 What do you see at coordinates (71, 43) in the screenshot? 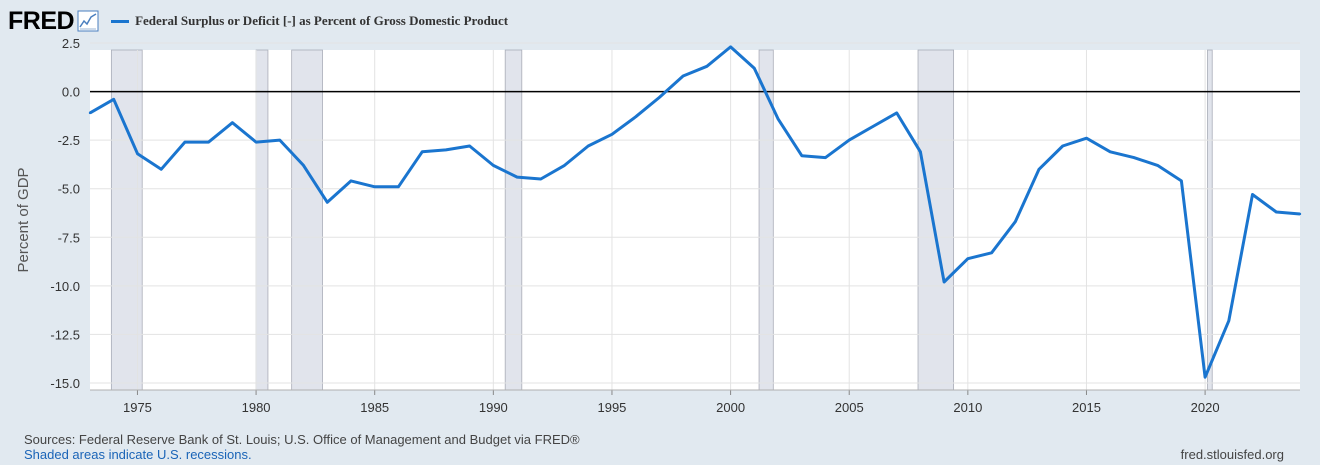
I see `y-tick-label: 2.5` at bounding box center [71, 43].